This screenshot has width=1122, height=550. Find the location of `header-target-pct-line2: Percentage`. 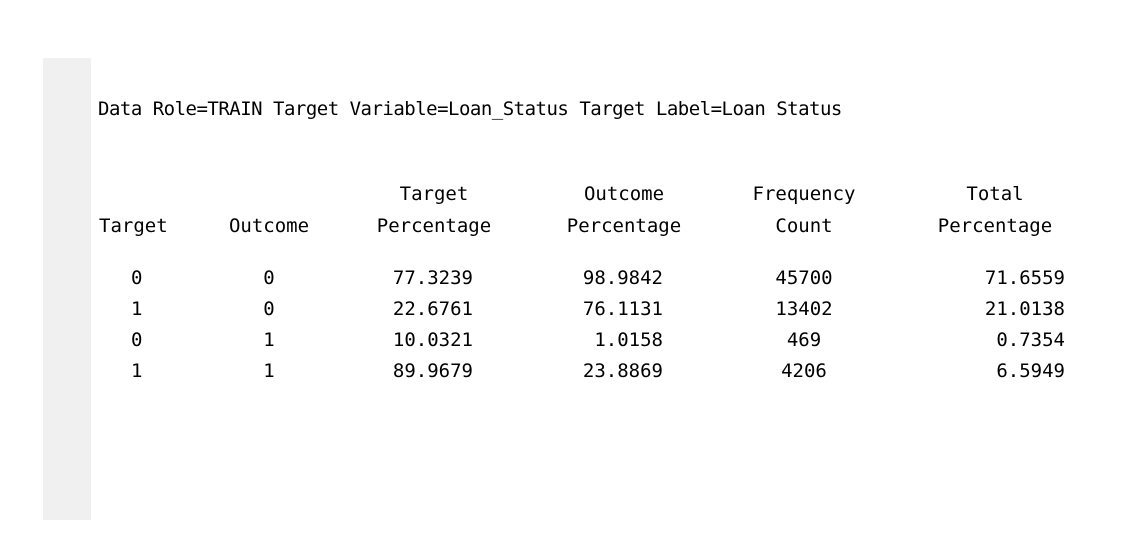

header-target-pct-line2: Percentage is located at coordinates (434, 226).